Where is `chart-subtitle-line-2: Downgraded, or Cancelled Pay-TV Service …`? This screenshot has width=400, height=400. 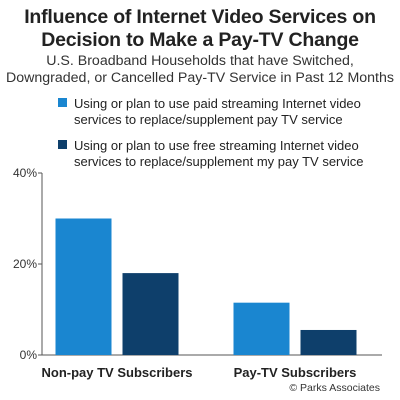 chart-subtitle-line-2: Downgraded, or Cancelled Pay-TV Service … is located at coordinates (200, 78).